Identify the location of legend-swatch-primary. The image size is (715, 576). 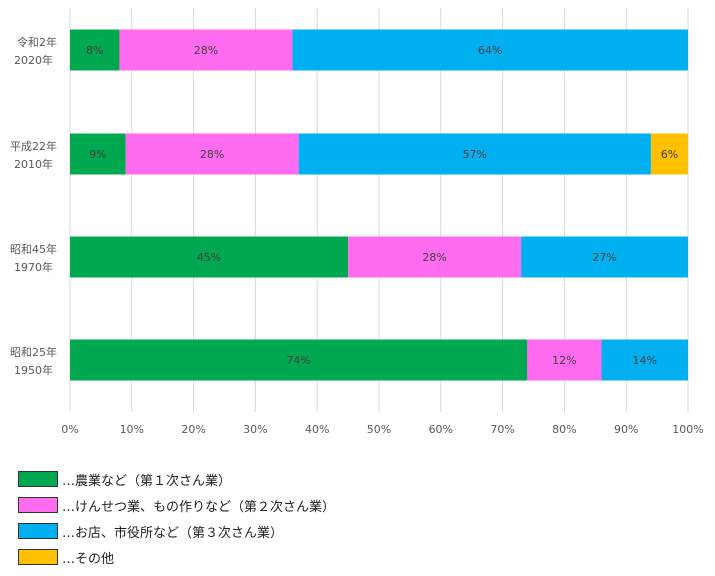
(38, 479).